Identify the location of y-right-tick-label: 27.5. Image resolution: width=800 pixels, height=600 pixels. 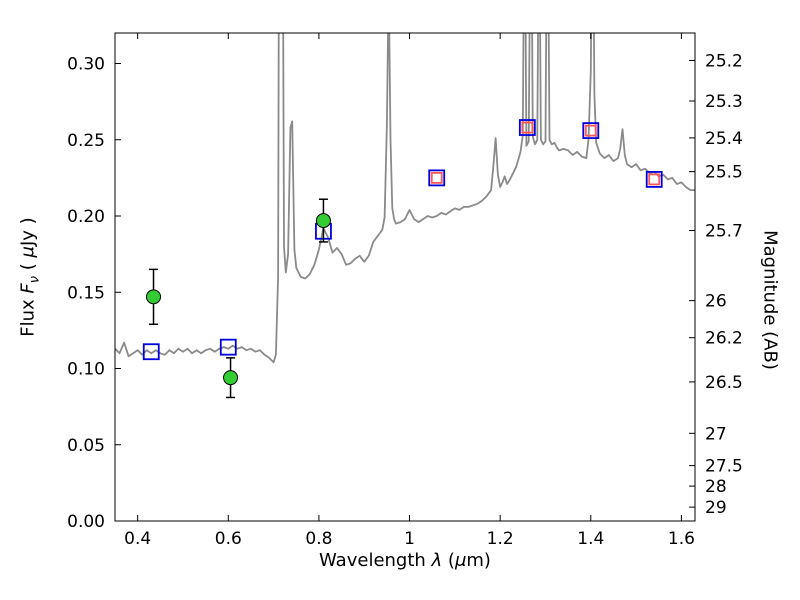
(724, 467).